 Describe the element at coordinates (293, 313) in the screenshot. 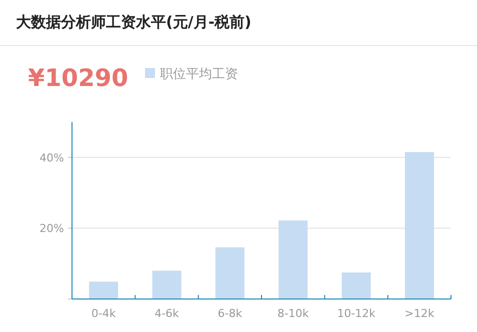

I see `x-tick-label: 8-10k` at that location.